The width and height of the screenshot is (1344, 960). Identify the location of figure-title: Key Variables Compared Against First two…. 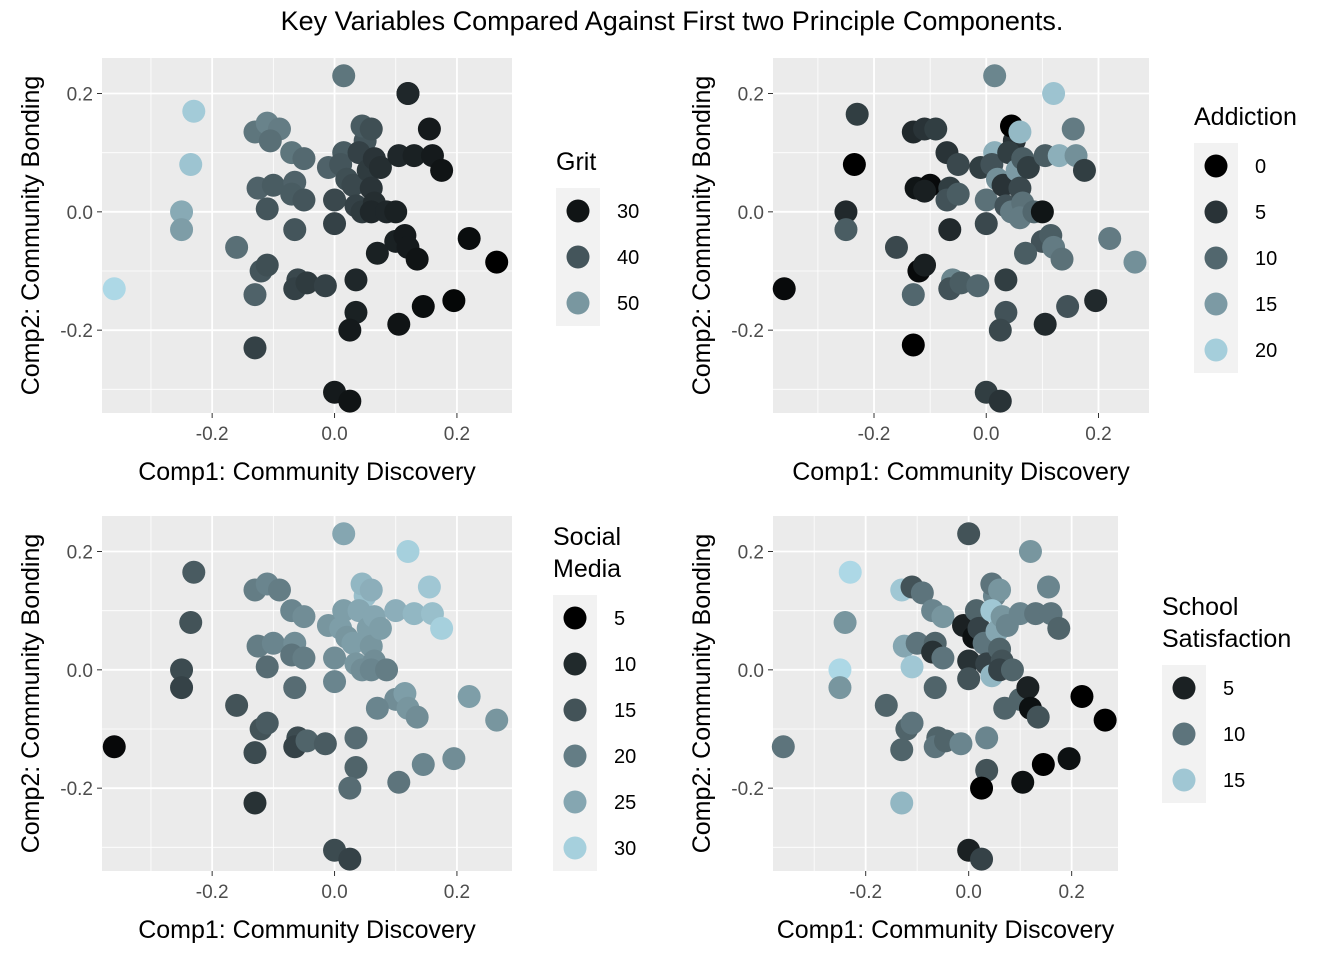
(672, 21).